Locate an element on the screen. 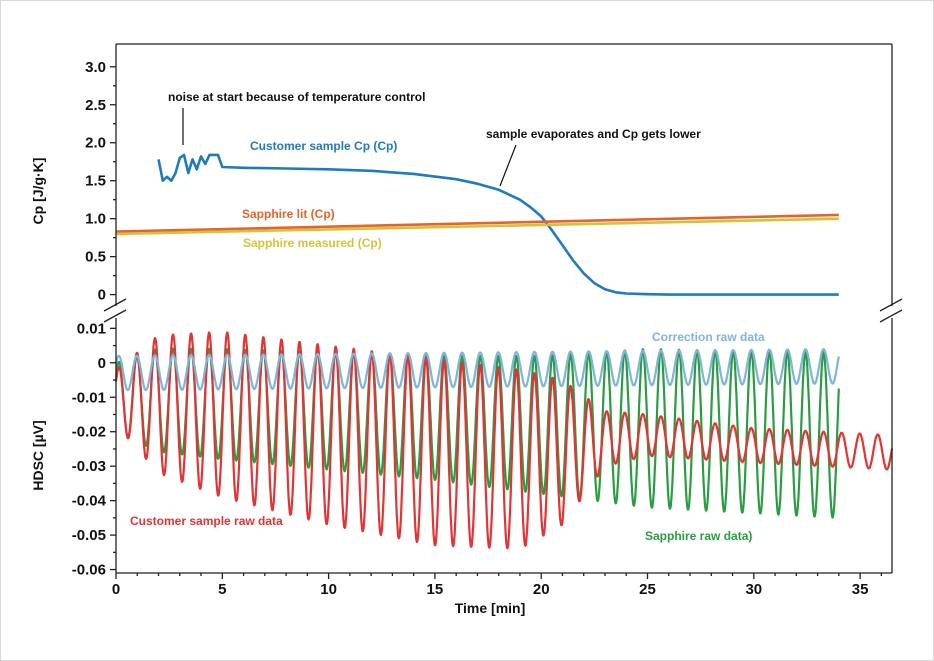  x-tick-label: 15 is located at coordinates (435, 589).